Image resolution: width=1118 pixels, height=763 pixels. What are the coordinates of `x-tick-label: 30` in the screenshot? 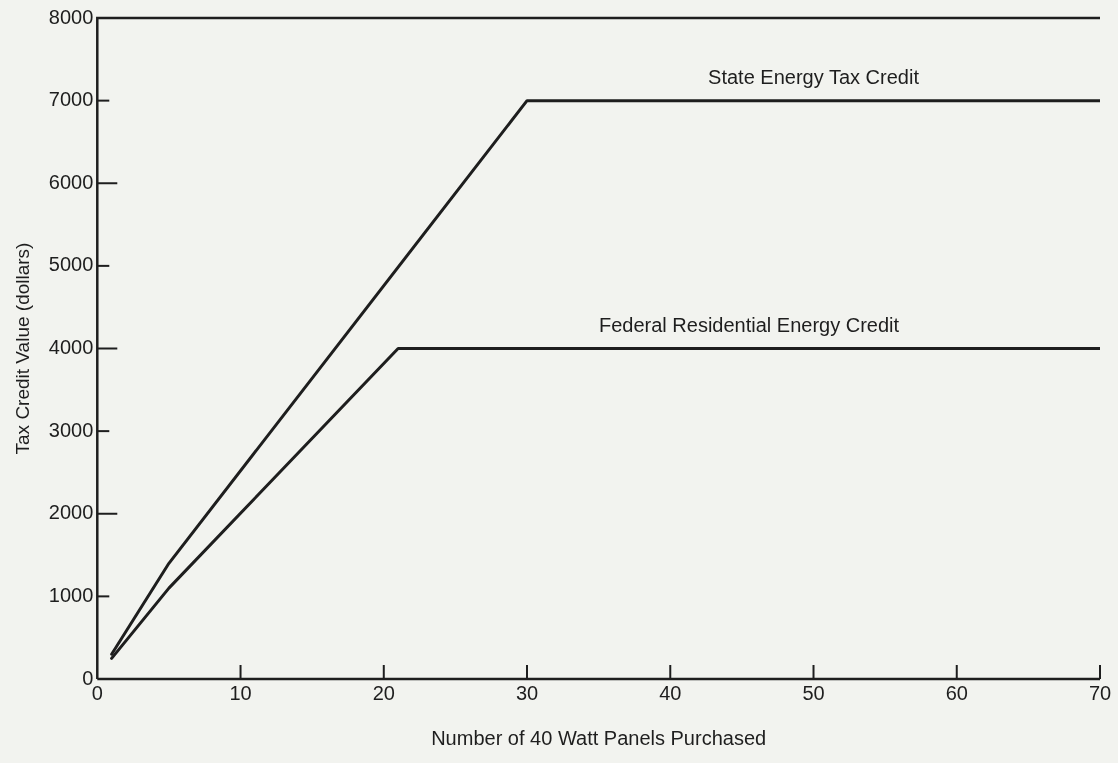 It's located at (527, 692).